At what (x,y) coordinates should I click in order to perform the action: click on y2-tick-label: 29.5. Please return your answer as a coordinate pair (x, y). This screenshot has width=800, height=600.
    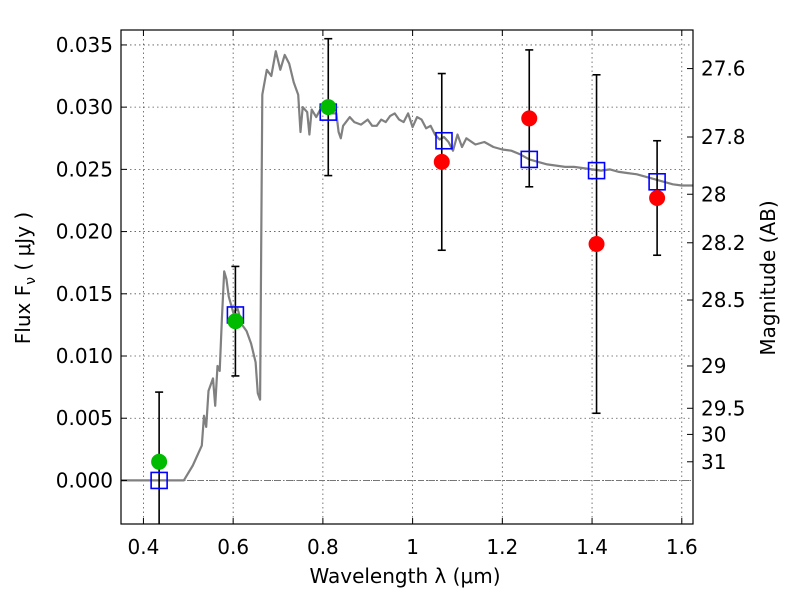
    Looking at the image, I should click on (723, 408).